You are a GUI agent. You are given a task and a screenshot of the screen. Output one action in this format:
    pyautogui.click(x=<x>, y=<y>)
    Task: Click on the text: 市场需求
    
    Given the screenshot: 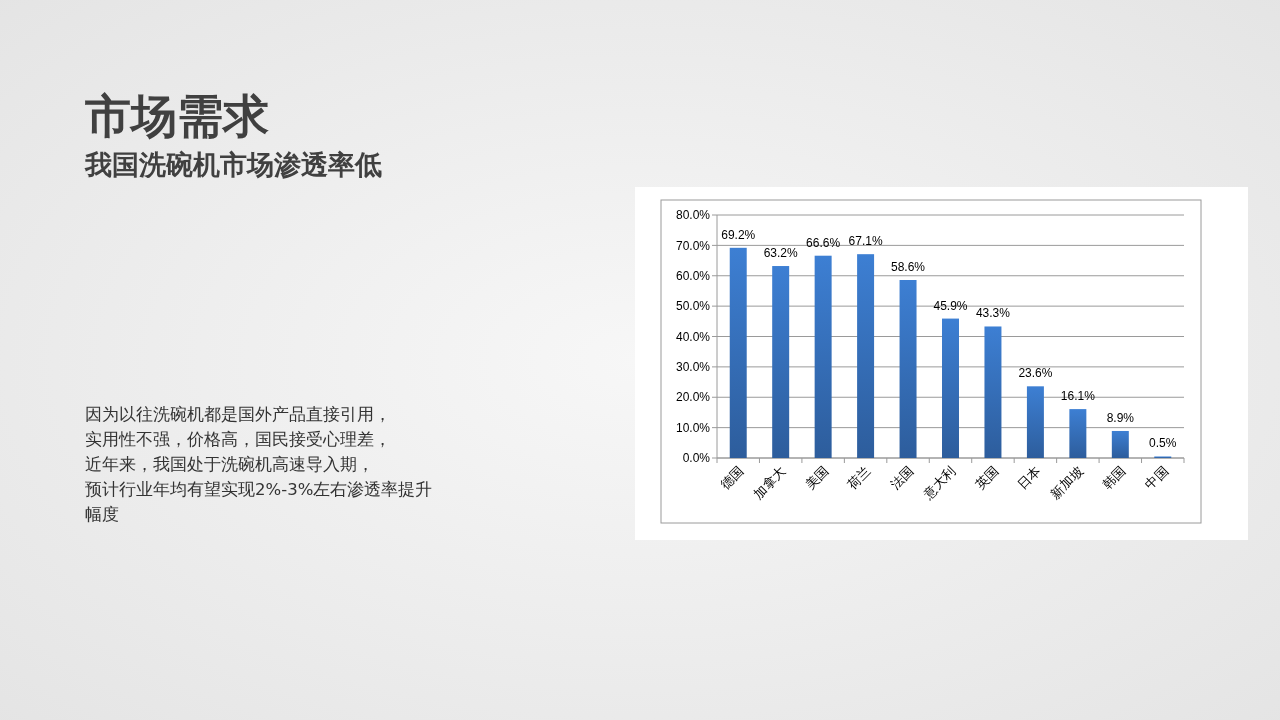 What is the action you would take?
    pyautogui.click(x=177, y=116)
    